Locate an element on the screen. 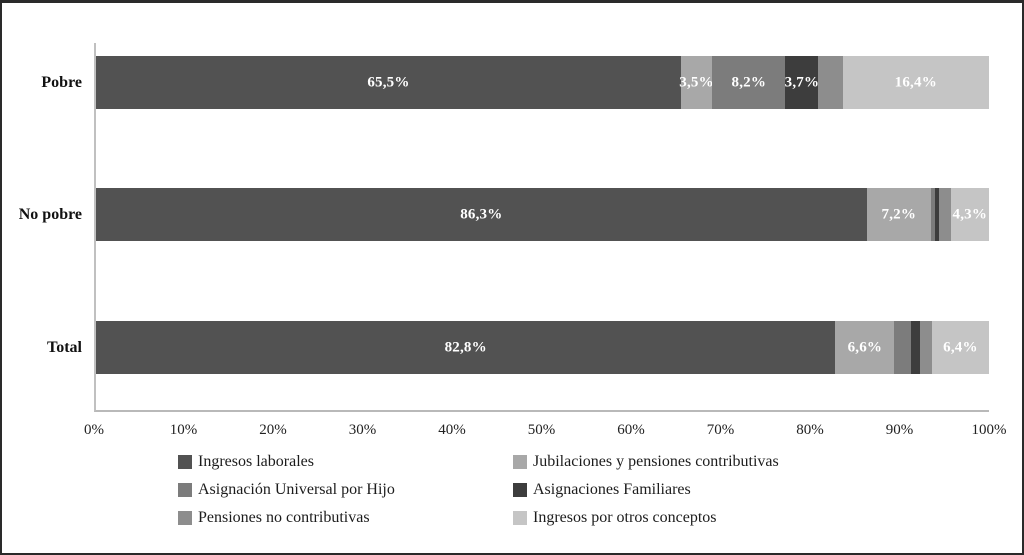 Image resolution: width=1024 pixels, height=555 pixels. legend-item: Asignación Universal por Hijo is located at coordinates (345, 489).